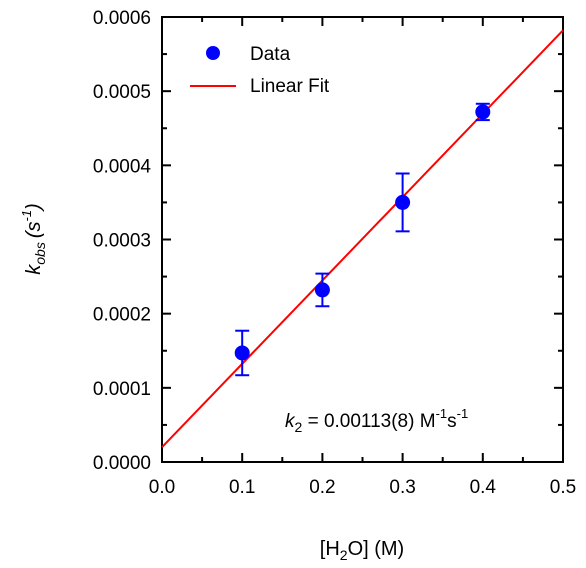 The image size is (586, 568). Describe the element at coordinates (242, 487) in the screenshot. I see `x-tick-label: 0.1` at that location.